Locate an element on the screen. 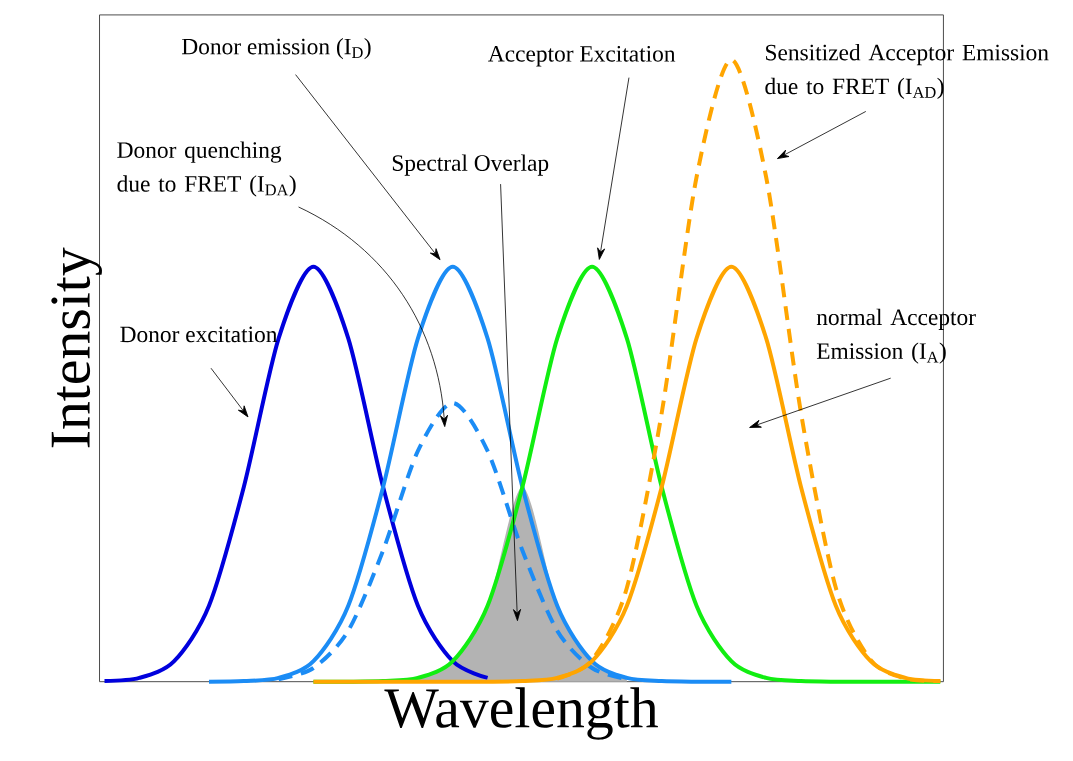  y-axis-title: Intensity is located at coordinates (76, 347).